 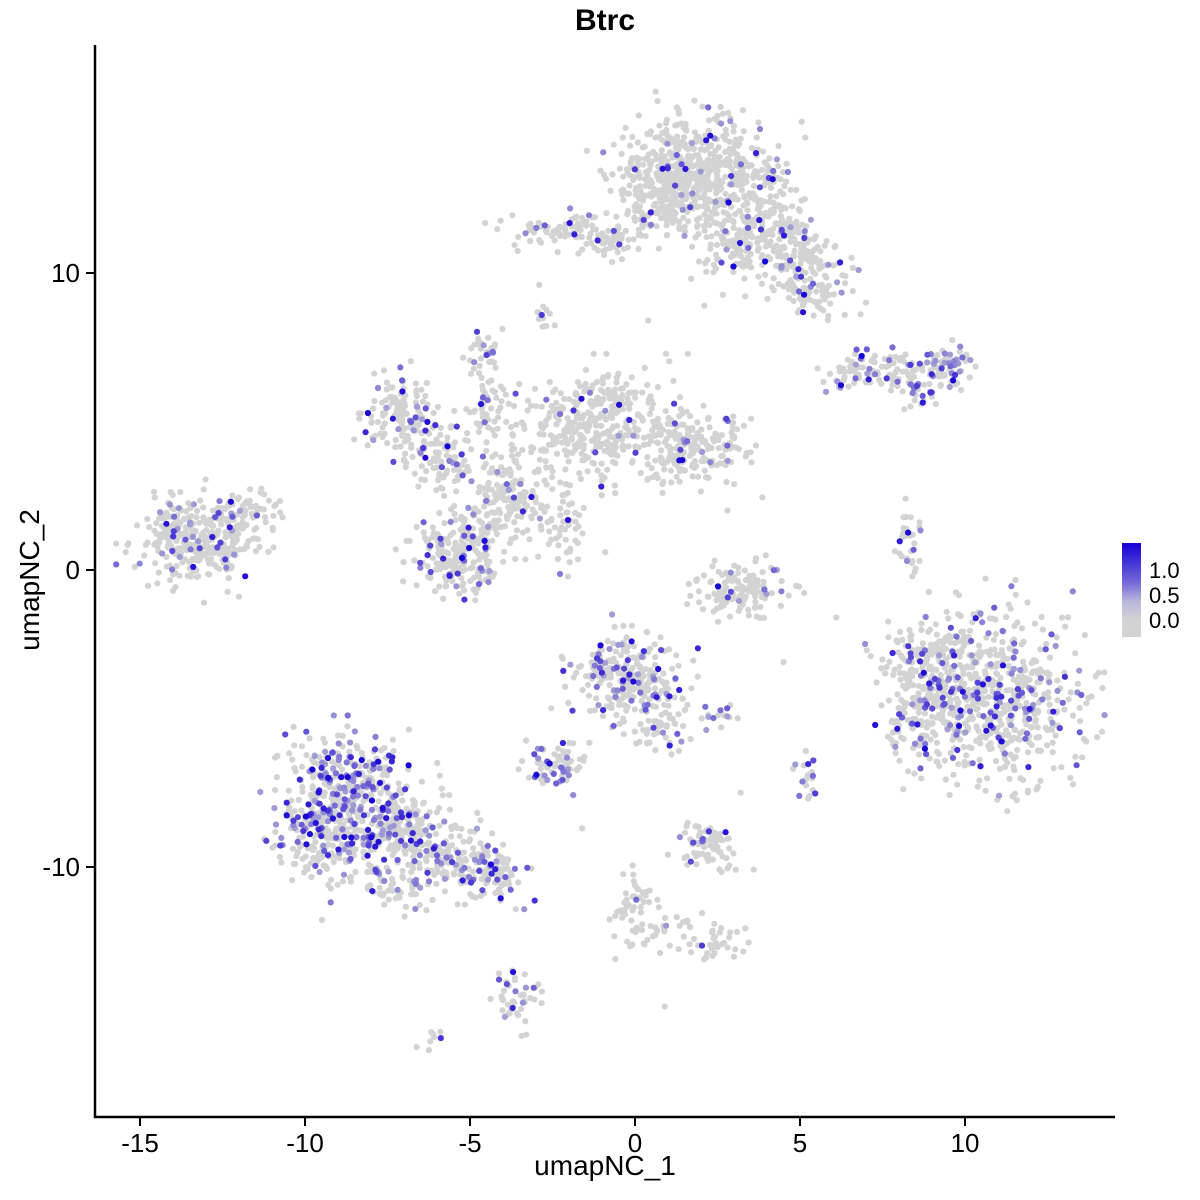 I want to click on y-tick-label: 10, so click(x=65, y=273).